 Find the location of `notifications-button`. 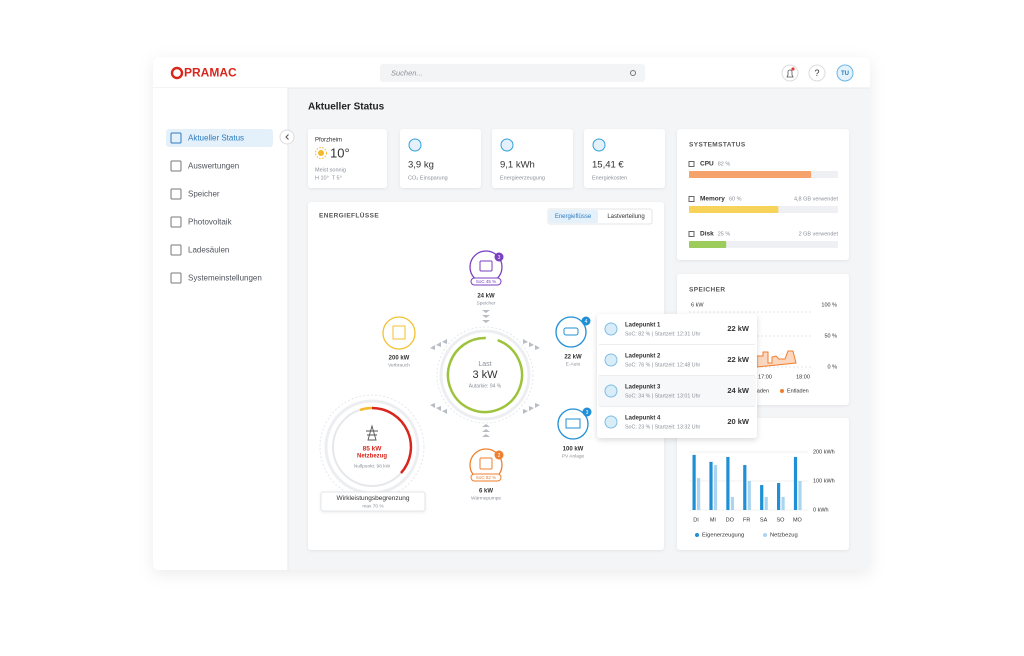

notifications-button is located at coordinates (790, 73).